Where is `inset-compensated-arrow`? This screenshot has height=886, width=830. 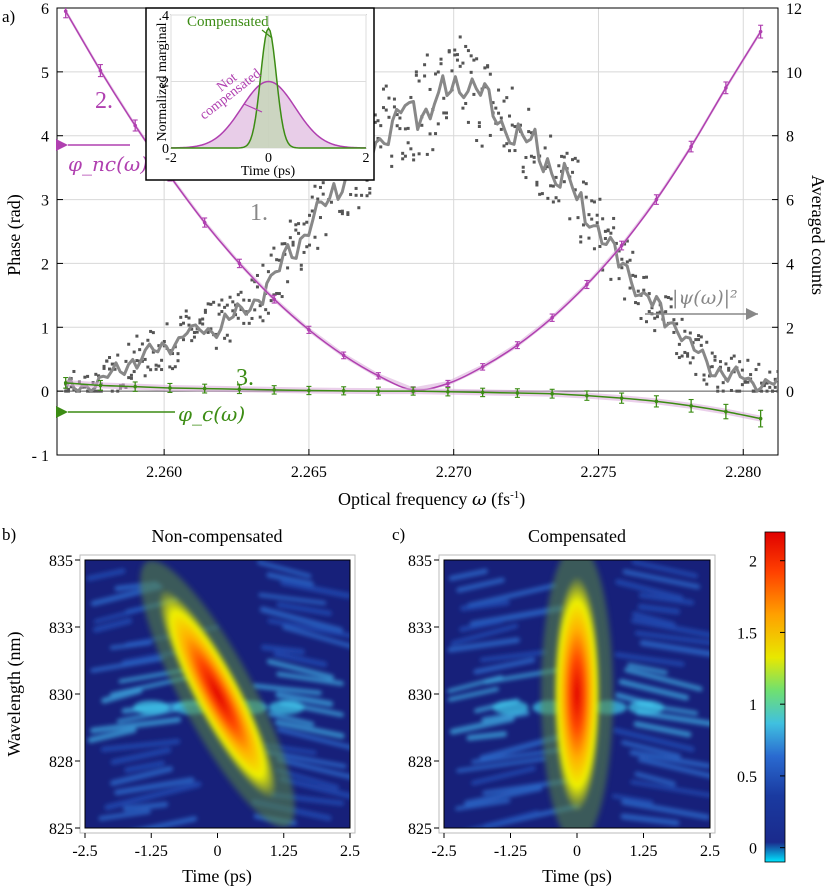 inset-compensated-arrow is located at coordinates (267, 34).